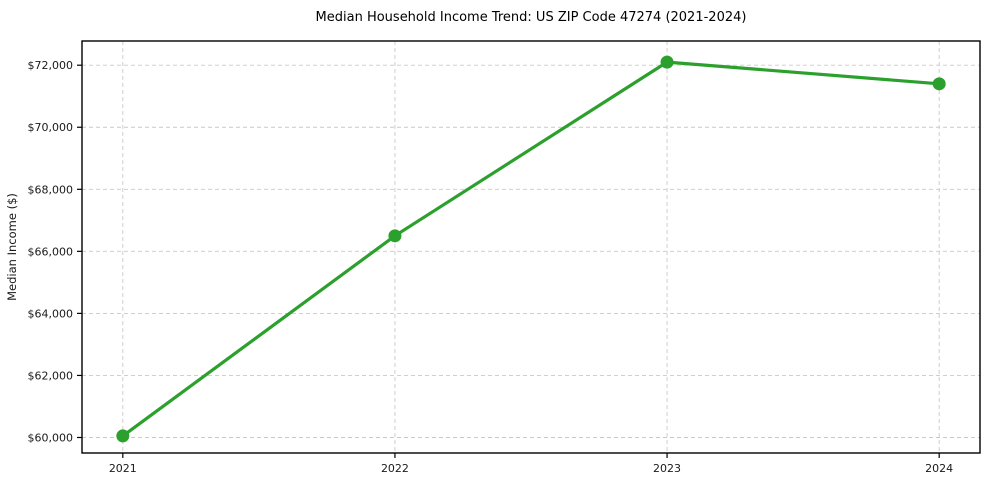 Image resolution: width=989 pixels, height=490 pixels. I want to click on x-tick-label: 2024, so click(939, 468).